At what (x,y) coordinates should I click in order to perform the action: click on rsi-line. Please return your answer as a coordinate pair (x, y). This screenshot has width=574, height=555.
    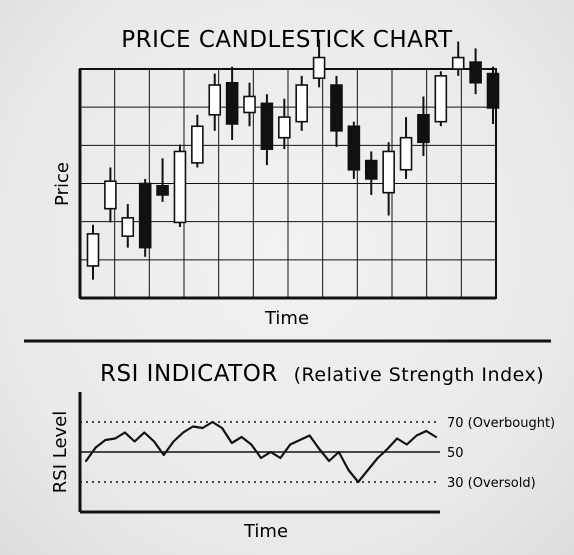
    Looking at the image, I should click on (261, 452).